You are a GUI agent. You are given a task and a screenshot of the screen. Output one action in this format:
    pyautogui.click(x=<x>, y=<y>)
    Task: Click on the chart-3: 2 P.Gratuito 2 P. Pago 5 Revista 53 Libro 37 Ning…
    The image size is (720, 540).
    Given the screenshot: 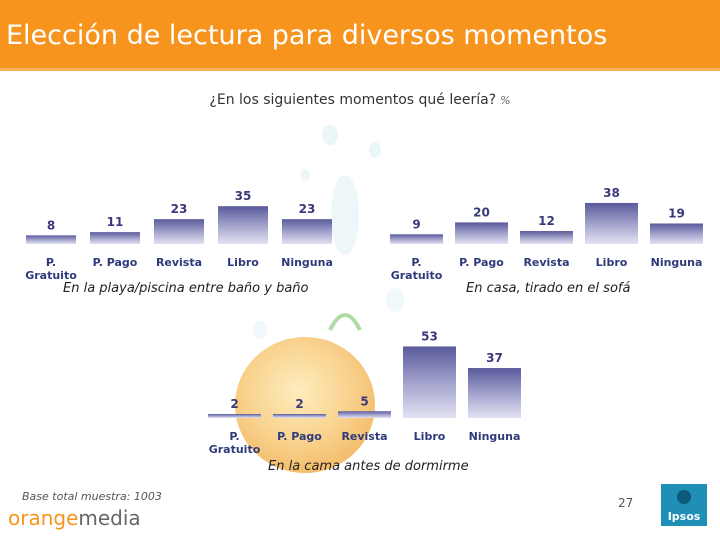 What is the action you would take?
    pyautogui.click(x=364, y=392)
    